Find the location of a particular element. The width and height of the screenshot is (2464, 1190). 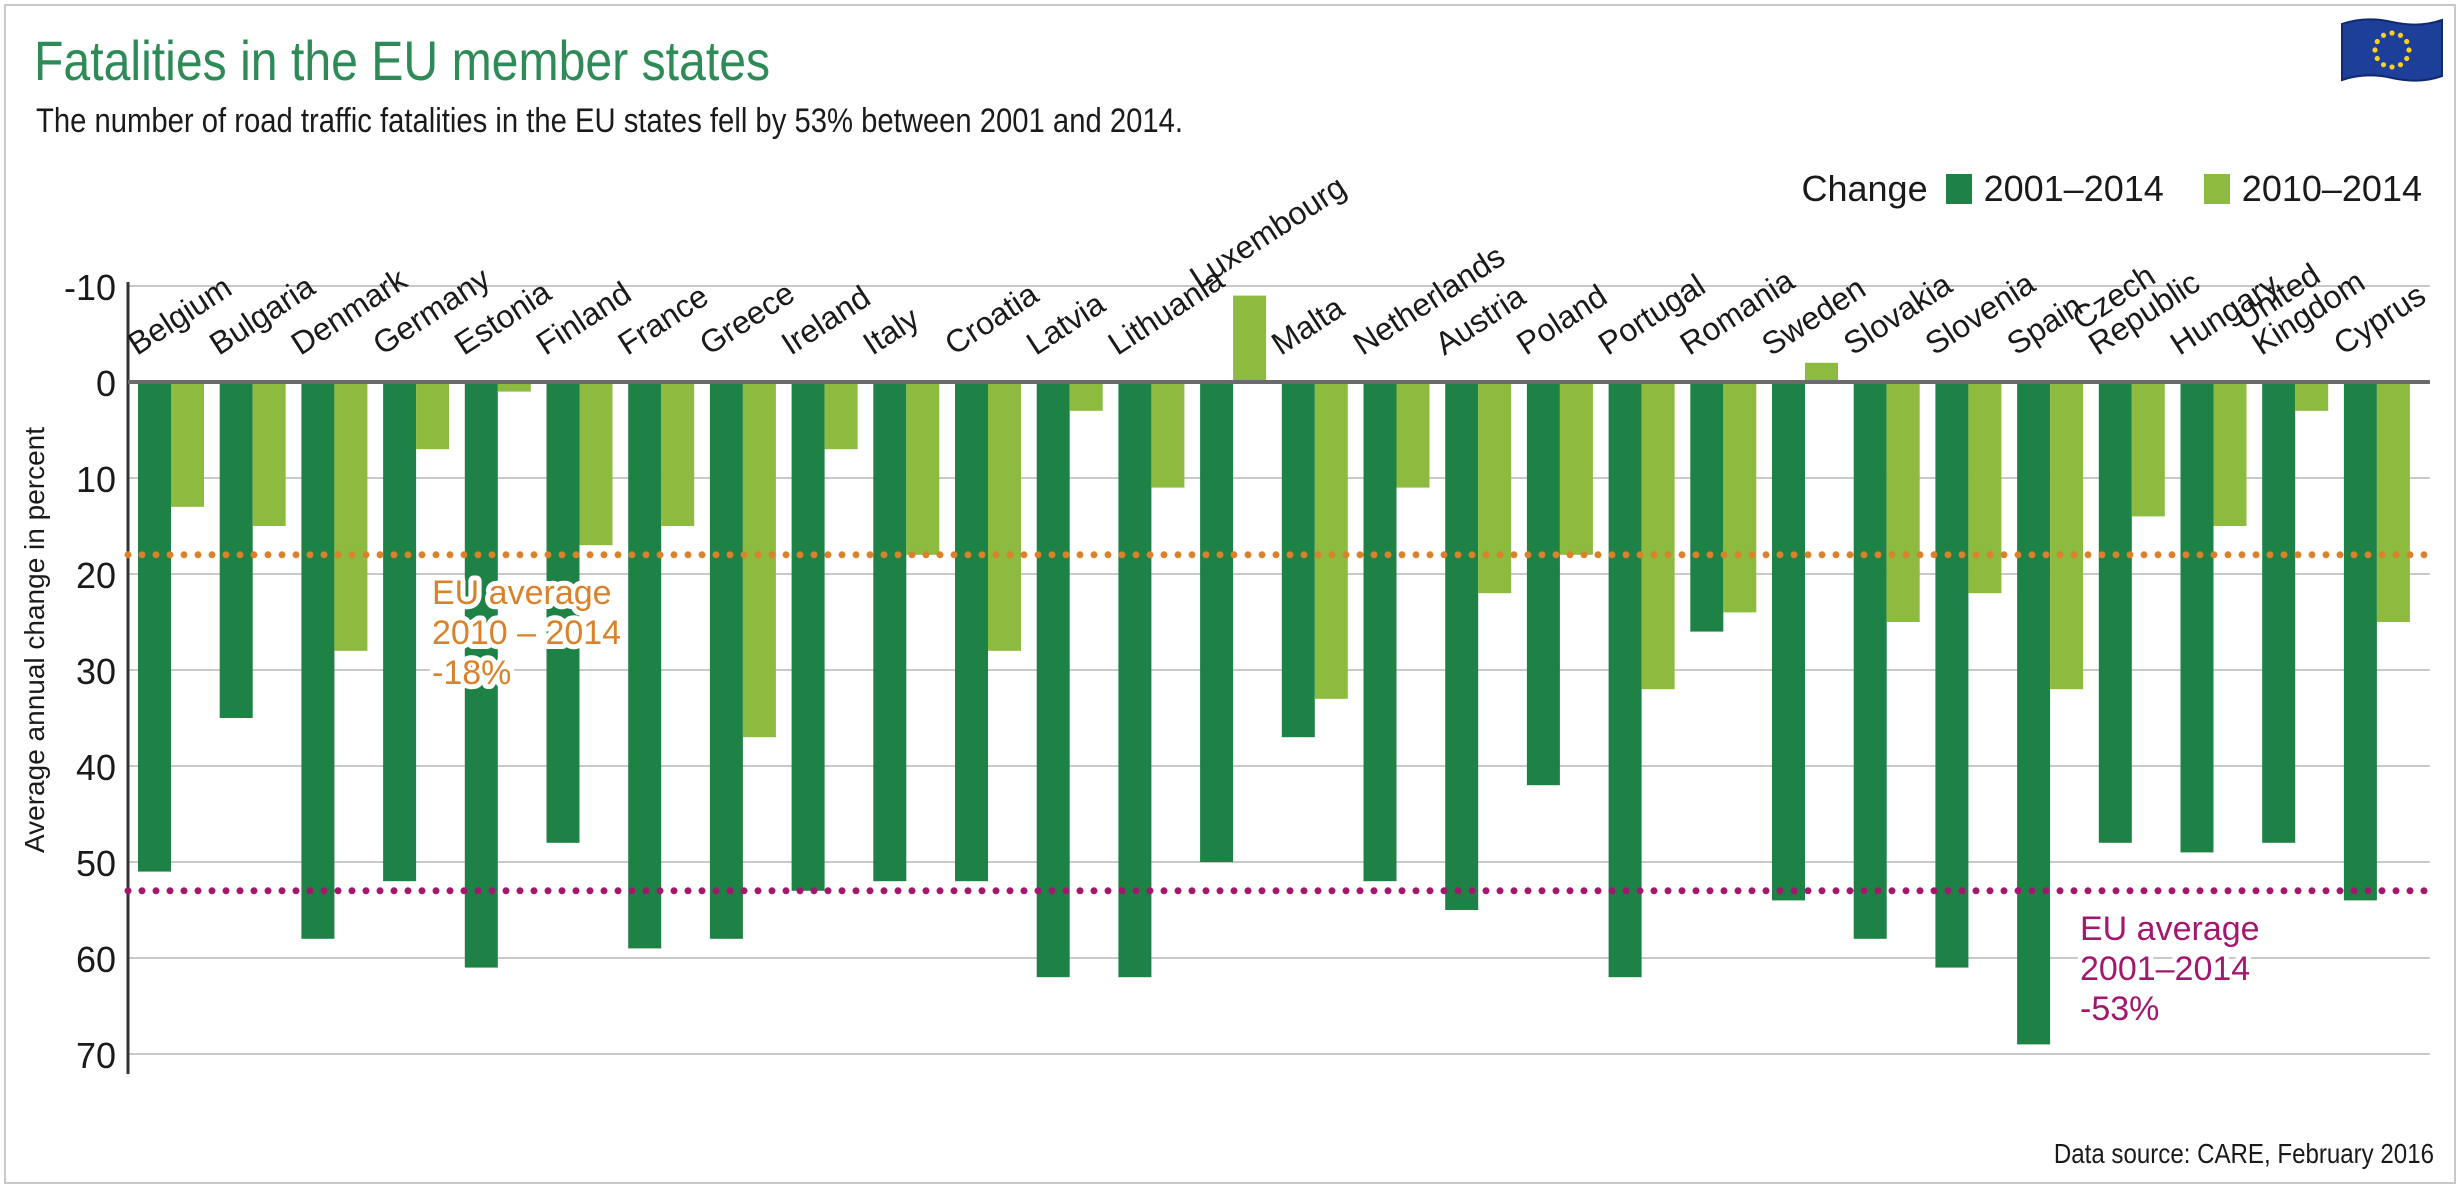

data-source: Data source: CARE, February 2016 is located at coordinates (2243, 1153).